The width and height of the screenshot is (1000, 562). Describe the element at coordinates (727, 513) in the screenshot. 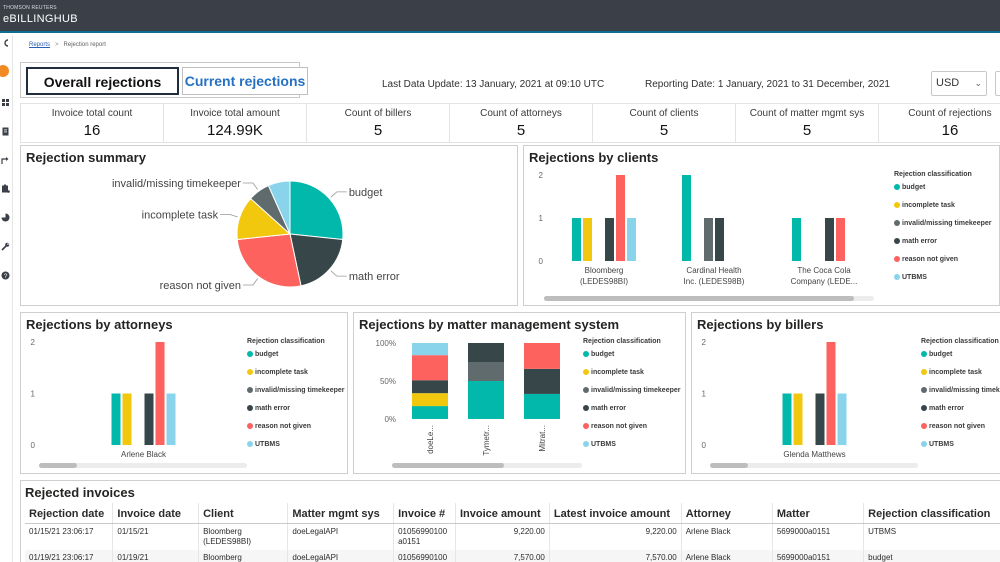

I see `column-header-attorney: Attorney` at that location.